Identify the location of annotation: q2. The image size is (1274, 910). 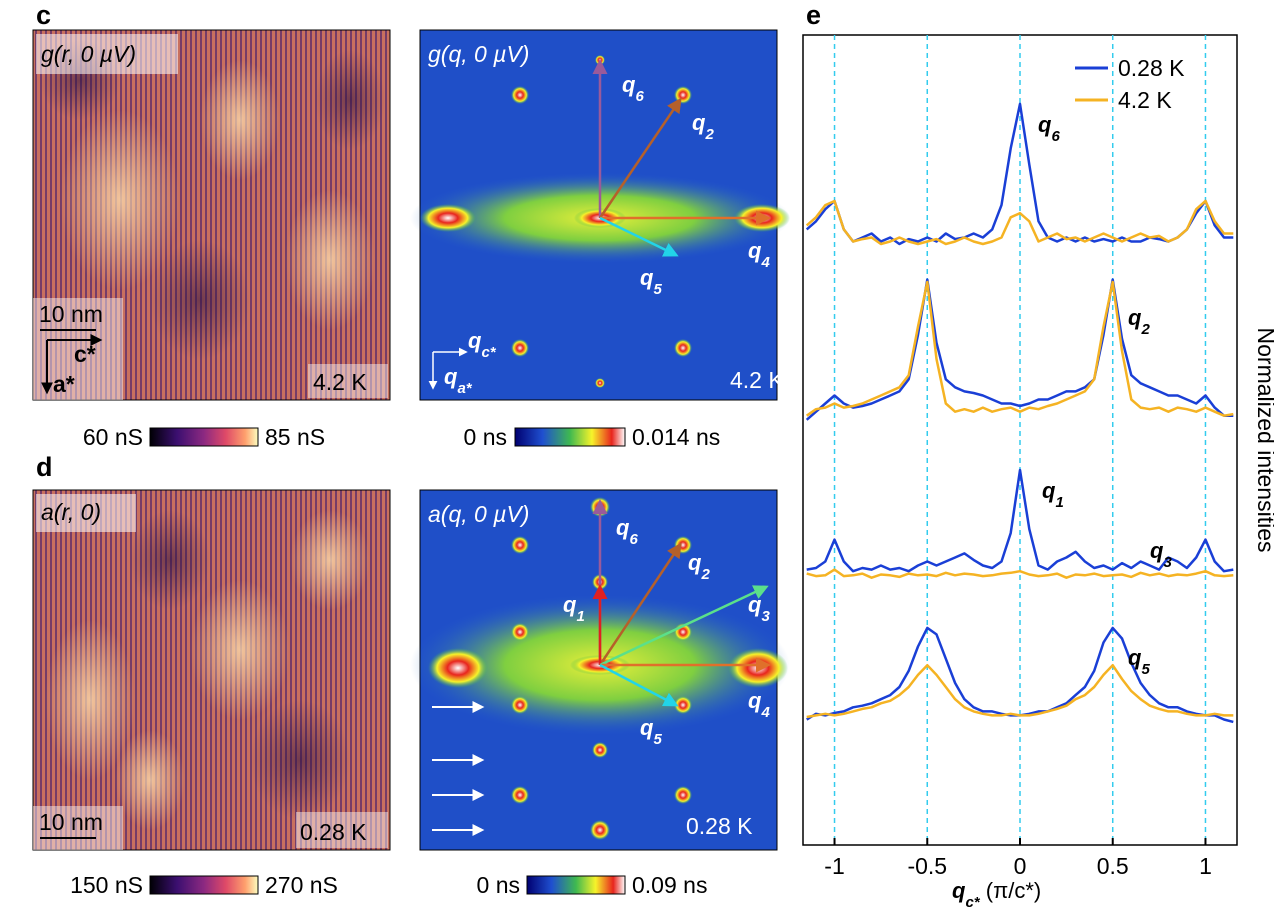
(1139, 321).